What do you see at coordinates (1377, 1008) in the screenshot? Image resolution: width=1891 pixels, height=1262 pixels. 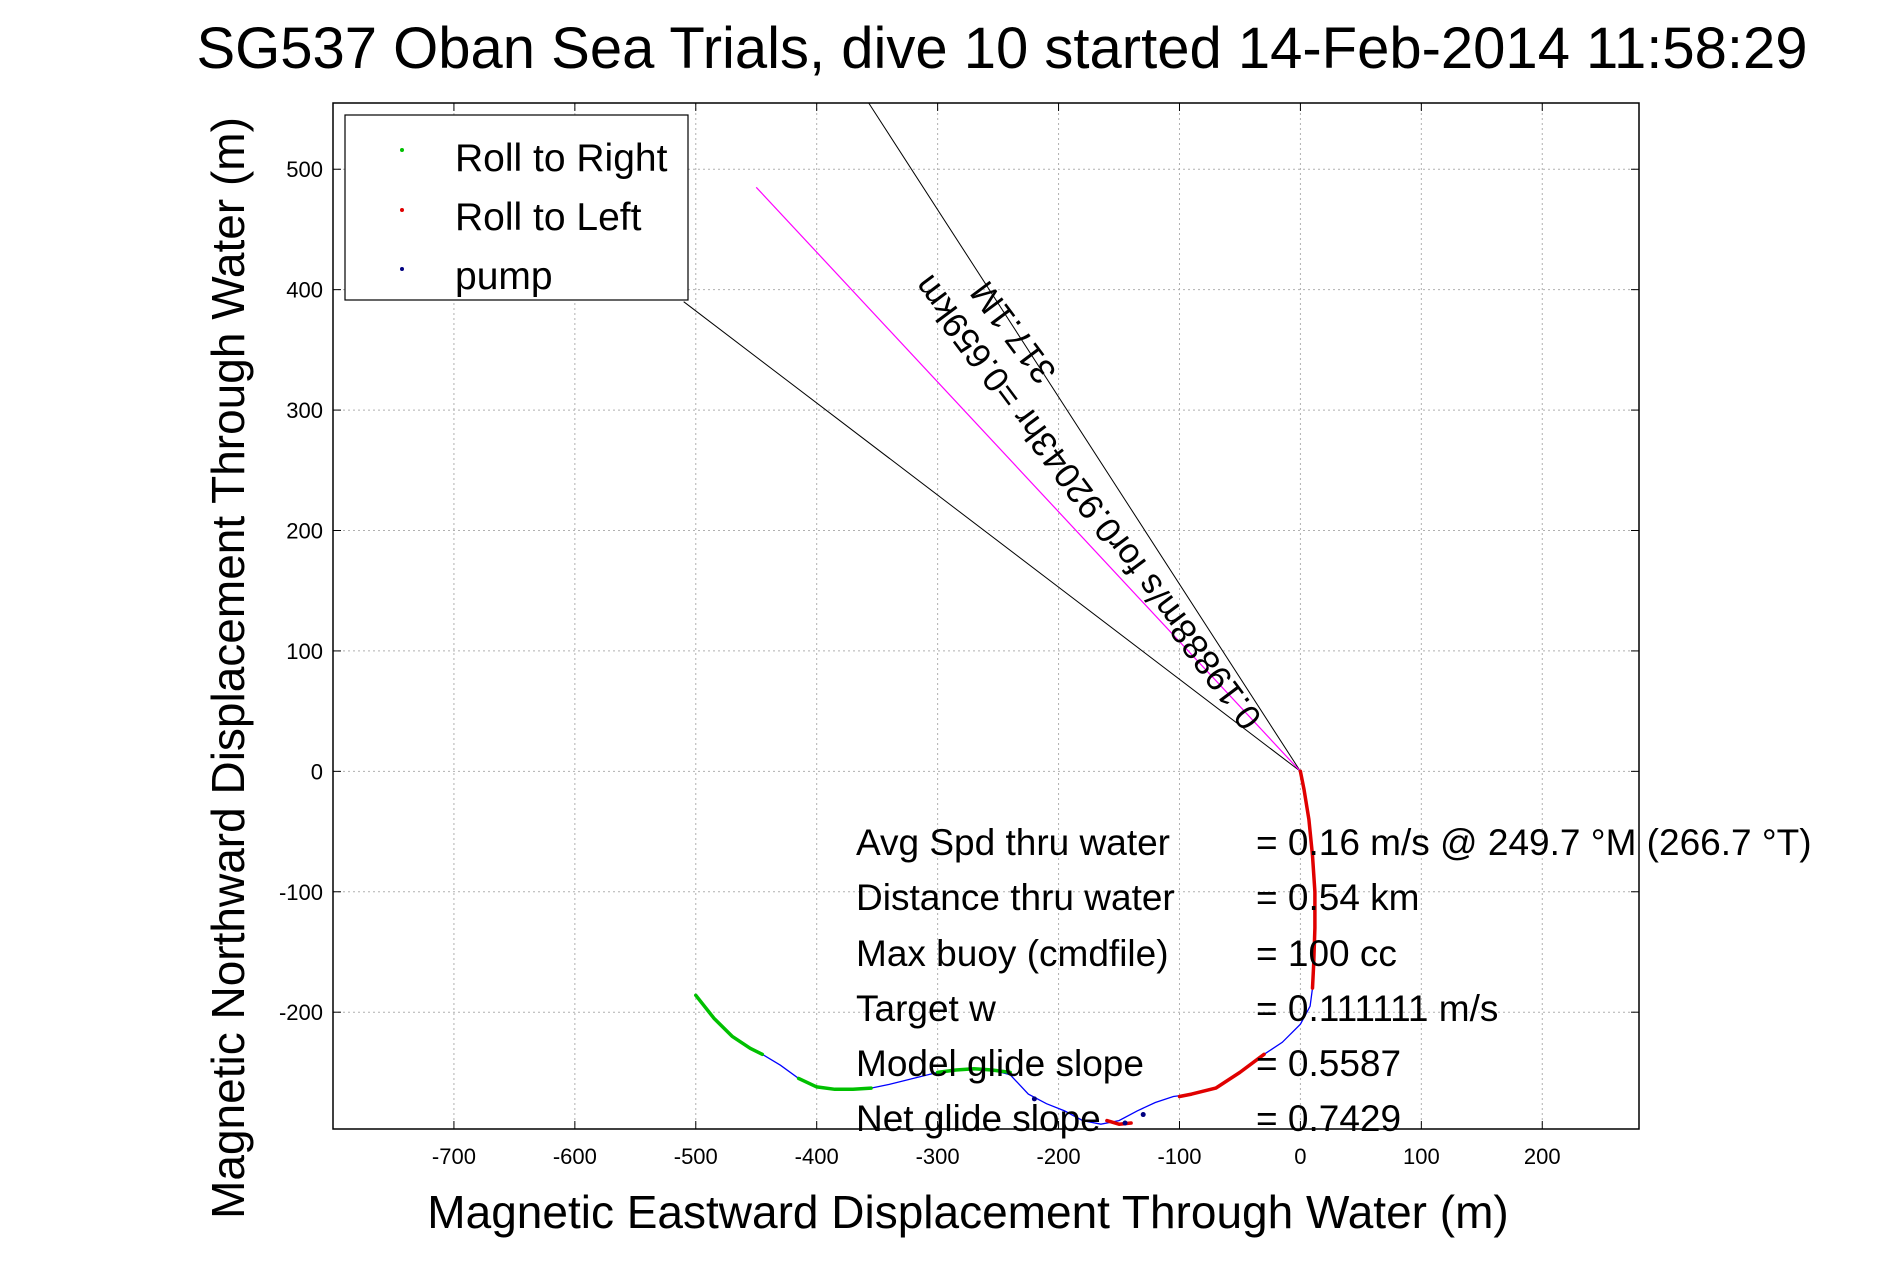 I see `stat-value-target-w: = 0.111111 m/s` at bounding box center [1377, 1008].